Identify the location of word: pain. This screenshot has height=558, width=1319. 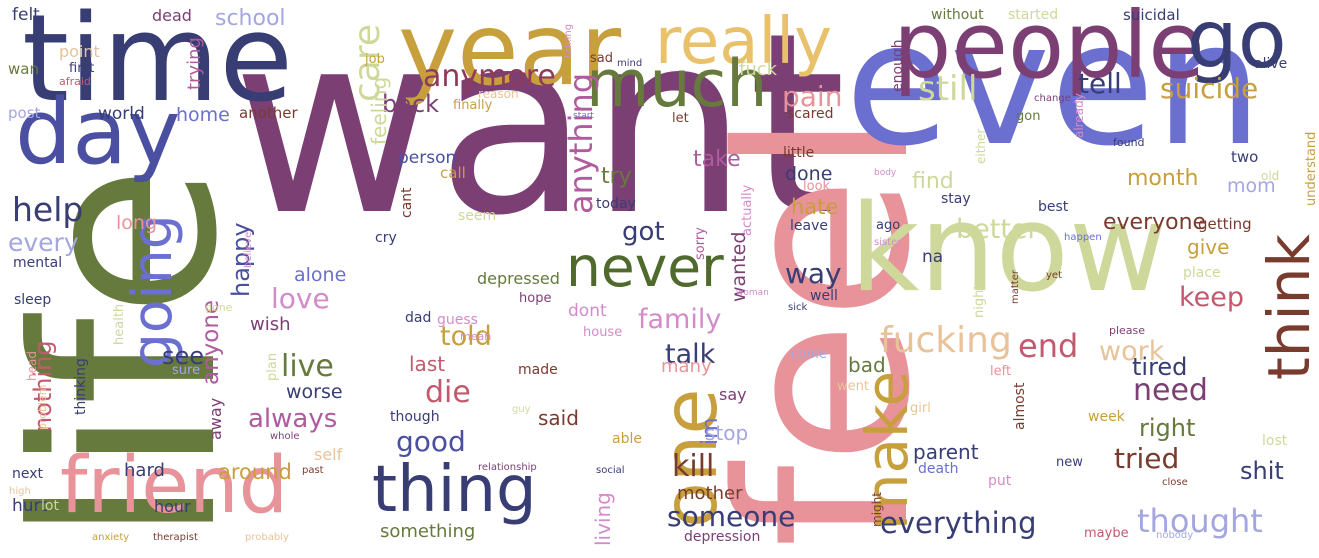
(812, 96).